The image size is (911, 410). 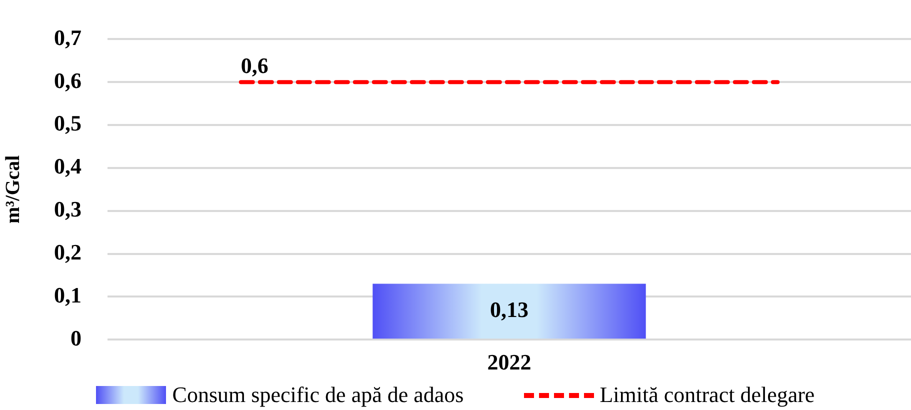 I want to click on y-tick-label: 0,3, so click(x=68, y=209).